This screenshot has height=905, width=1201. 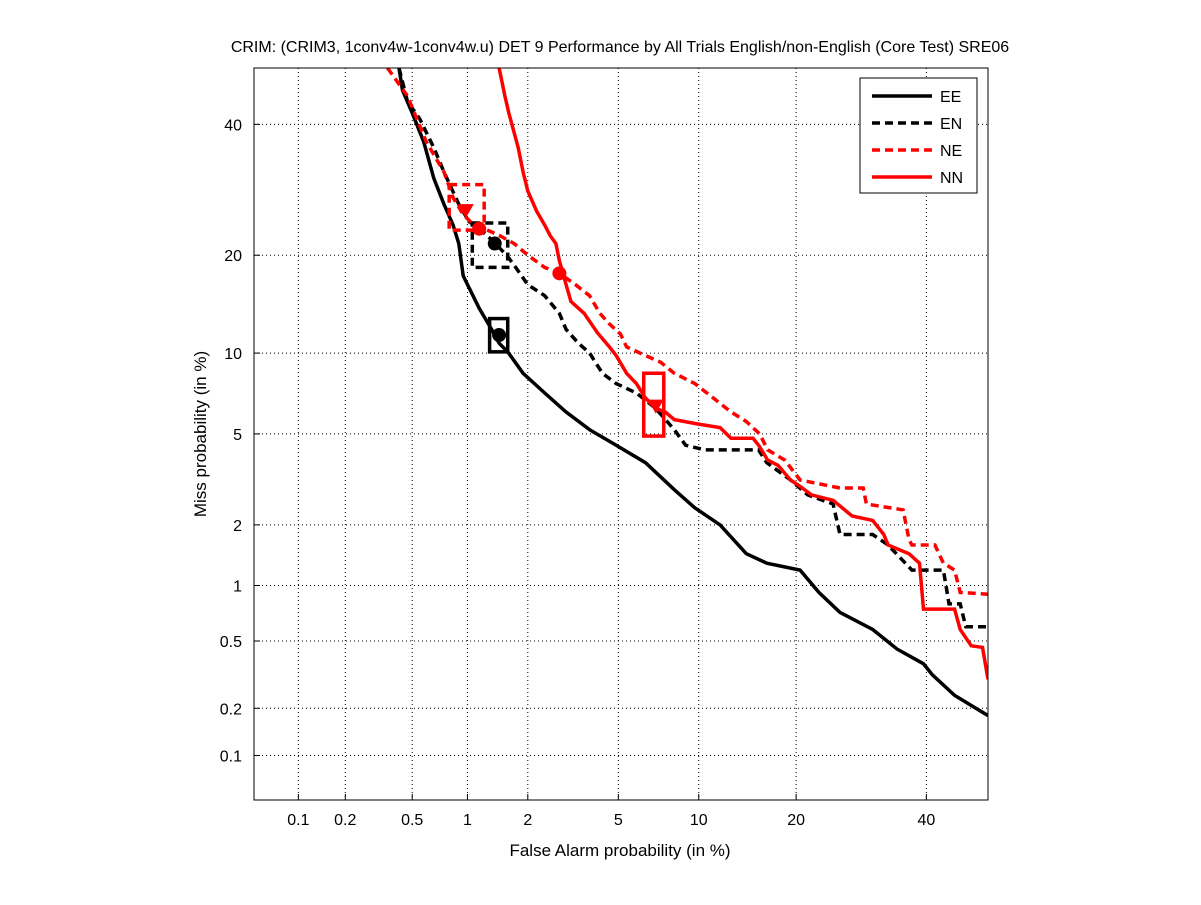 What do you see at coordinates (233, 354) in the screenshot?
I see `y-tick-label: 10` at bounding box center [233, 354].